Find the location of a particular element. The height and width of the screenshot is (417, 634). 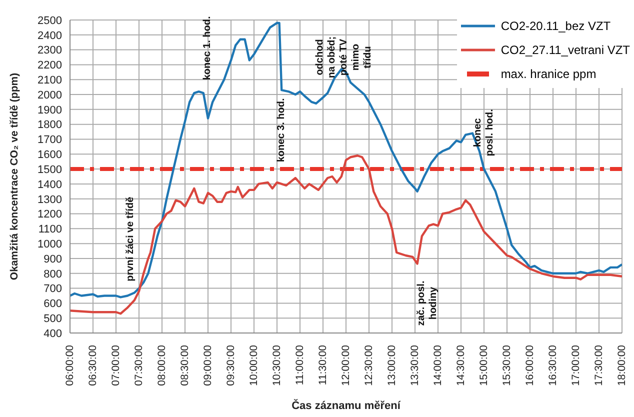

legend-label: max. hranice ppm is located at coordinates (548, 74).